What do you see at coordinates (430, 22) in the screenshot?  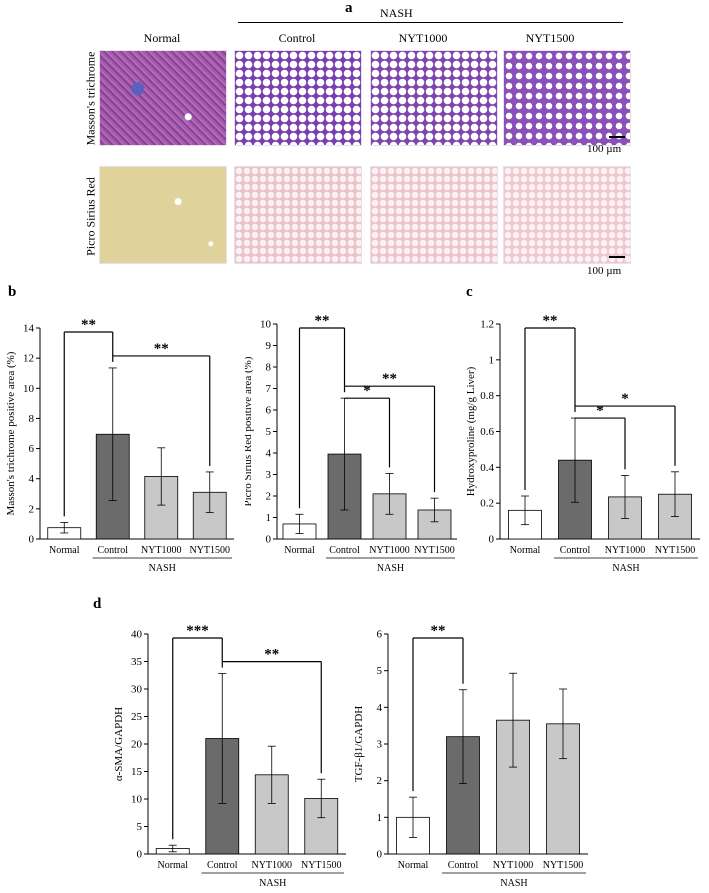 I see `nash-header-line` at bounding box center [430, 22].